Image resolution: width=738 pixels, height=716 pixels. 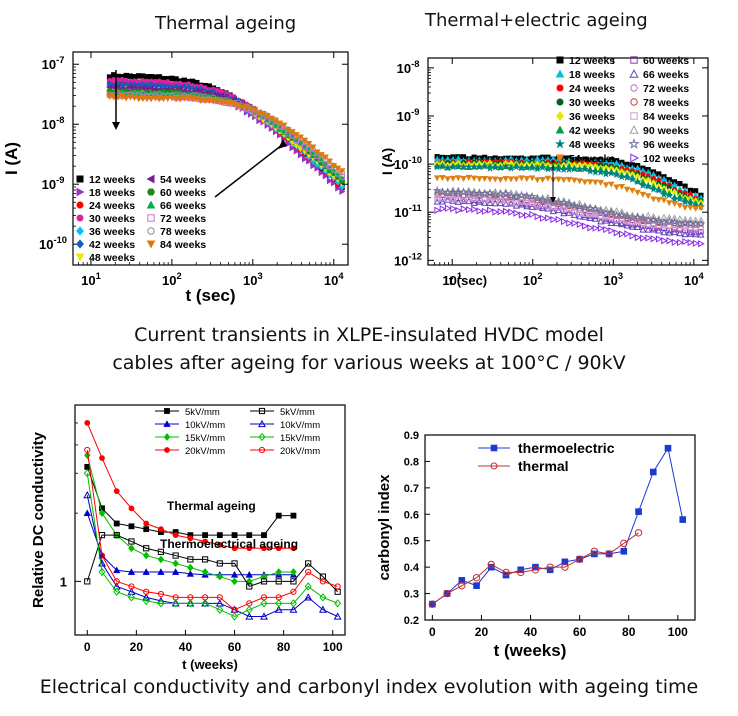 I want to click on legend-item-102-weeks: 102 weeks, so click(x=662, y=159).